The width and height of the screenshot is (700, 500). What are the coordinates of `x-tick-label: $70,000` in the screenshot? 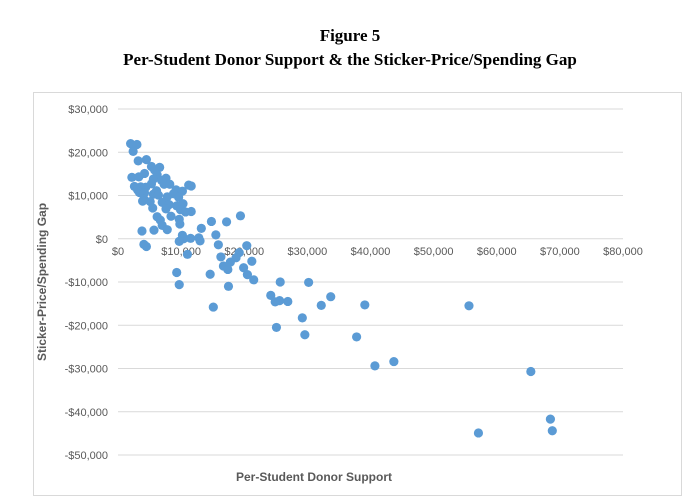 It's located at (560, 252).